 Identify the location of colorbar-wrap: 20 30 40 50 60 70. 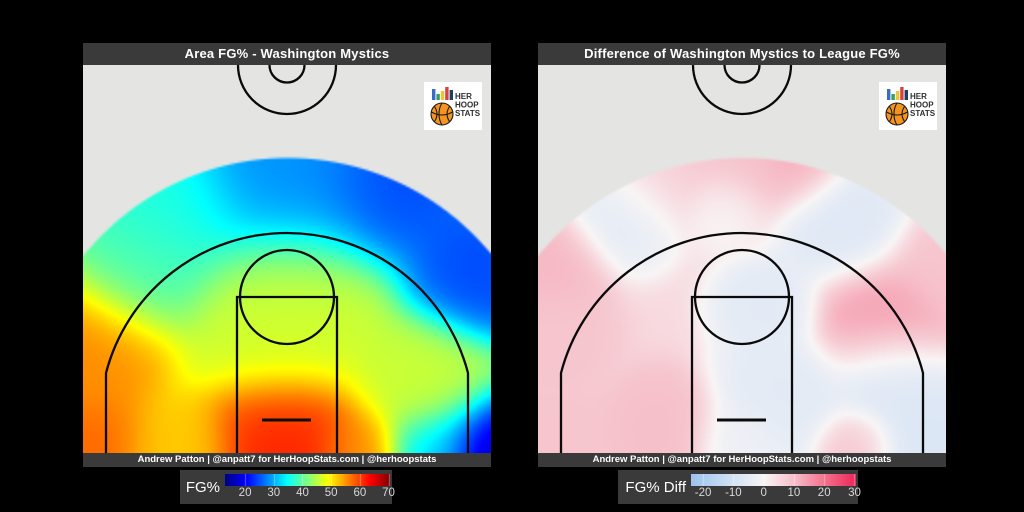
(310, 487).